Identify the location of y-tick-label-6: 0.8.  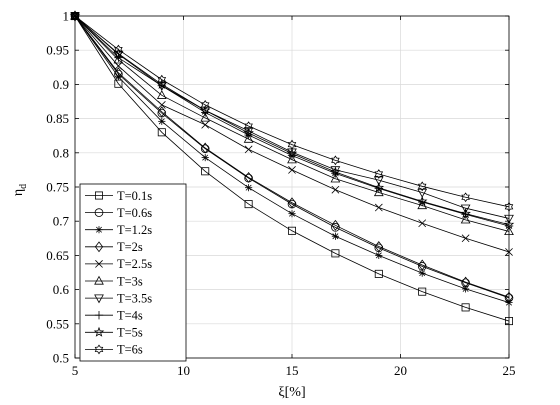
(61, 152).